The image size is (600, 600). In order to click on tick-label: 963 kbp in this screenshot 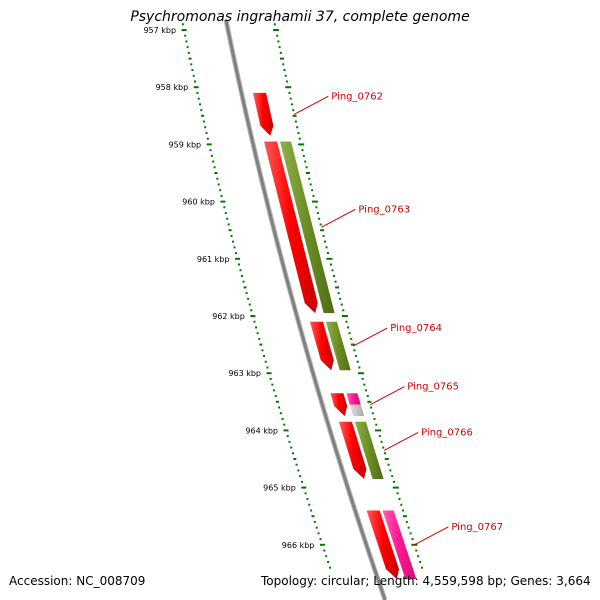, I will do `click(244, 373)`.